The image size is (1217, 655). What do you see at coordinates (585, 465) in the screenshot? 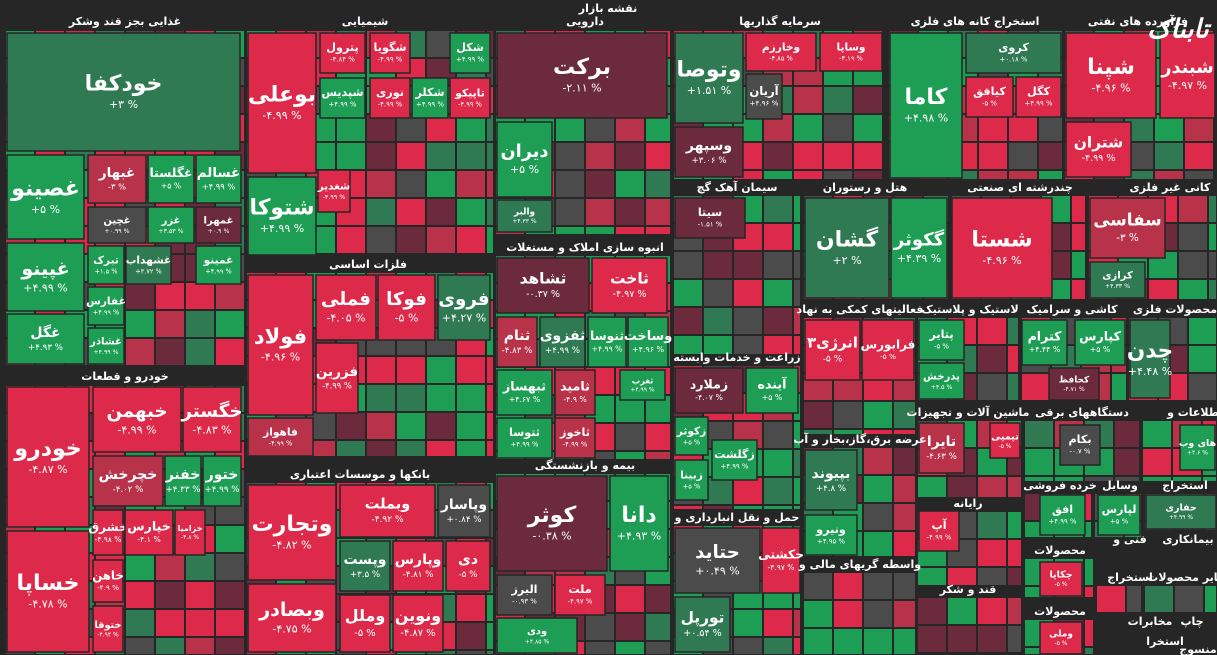
I see `sector-title: بیمه و بازنشستگی` at bounding box center [585, 465].